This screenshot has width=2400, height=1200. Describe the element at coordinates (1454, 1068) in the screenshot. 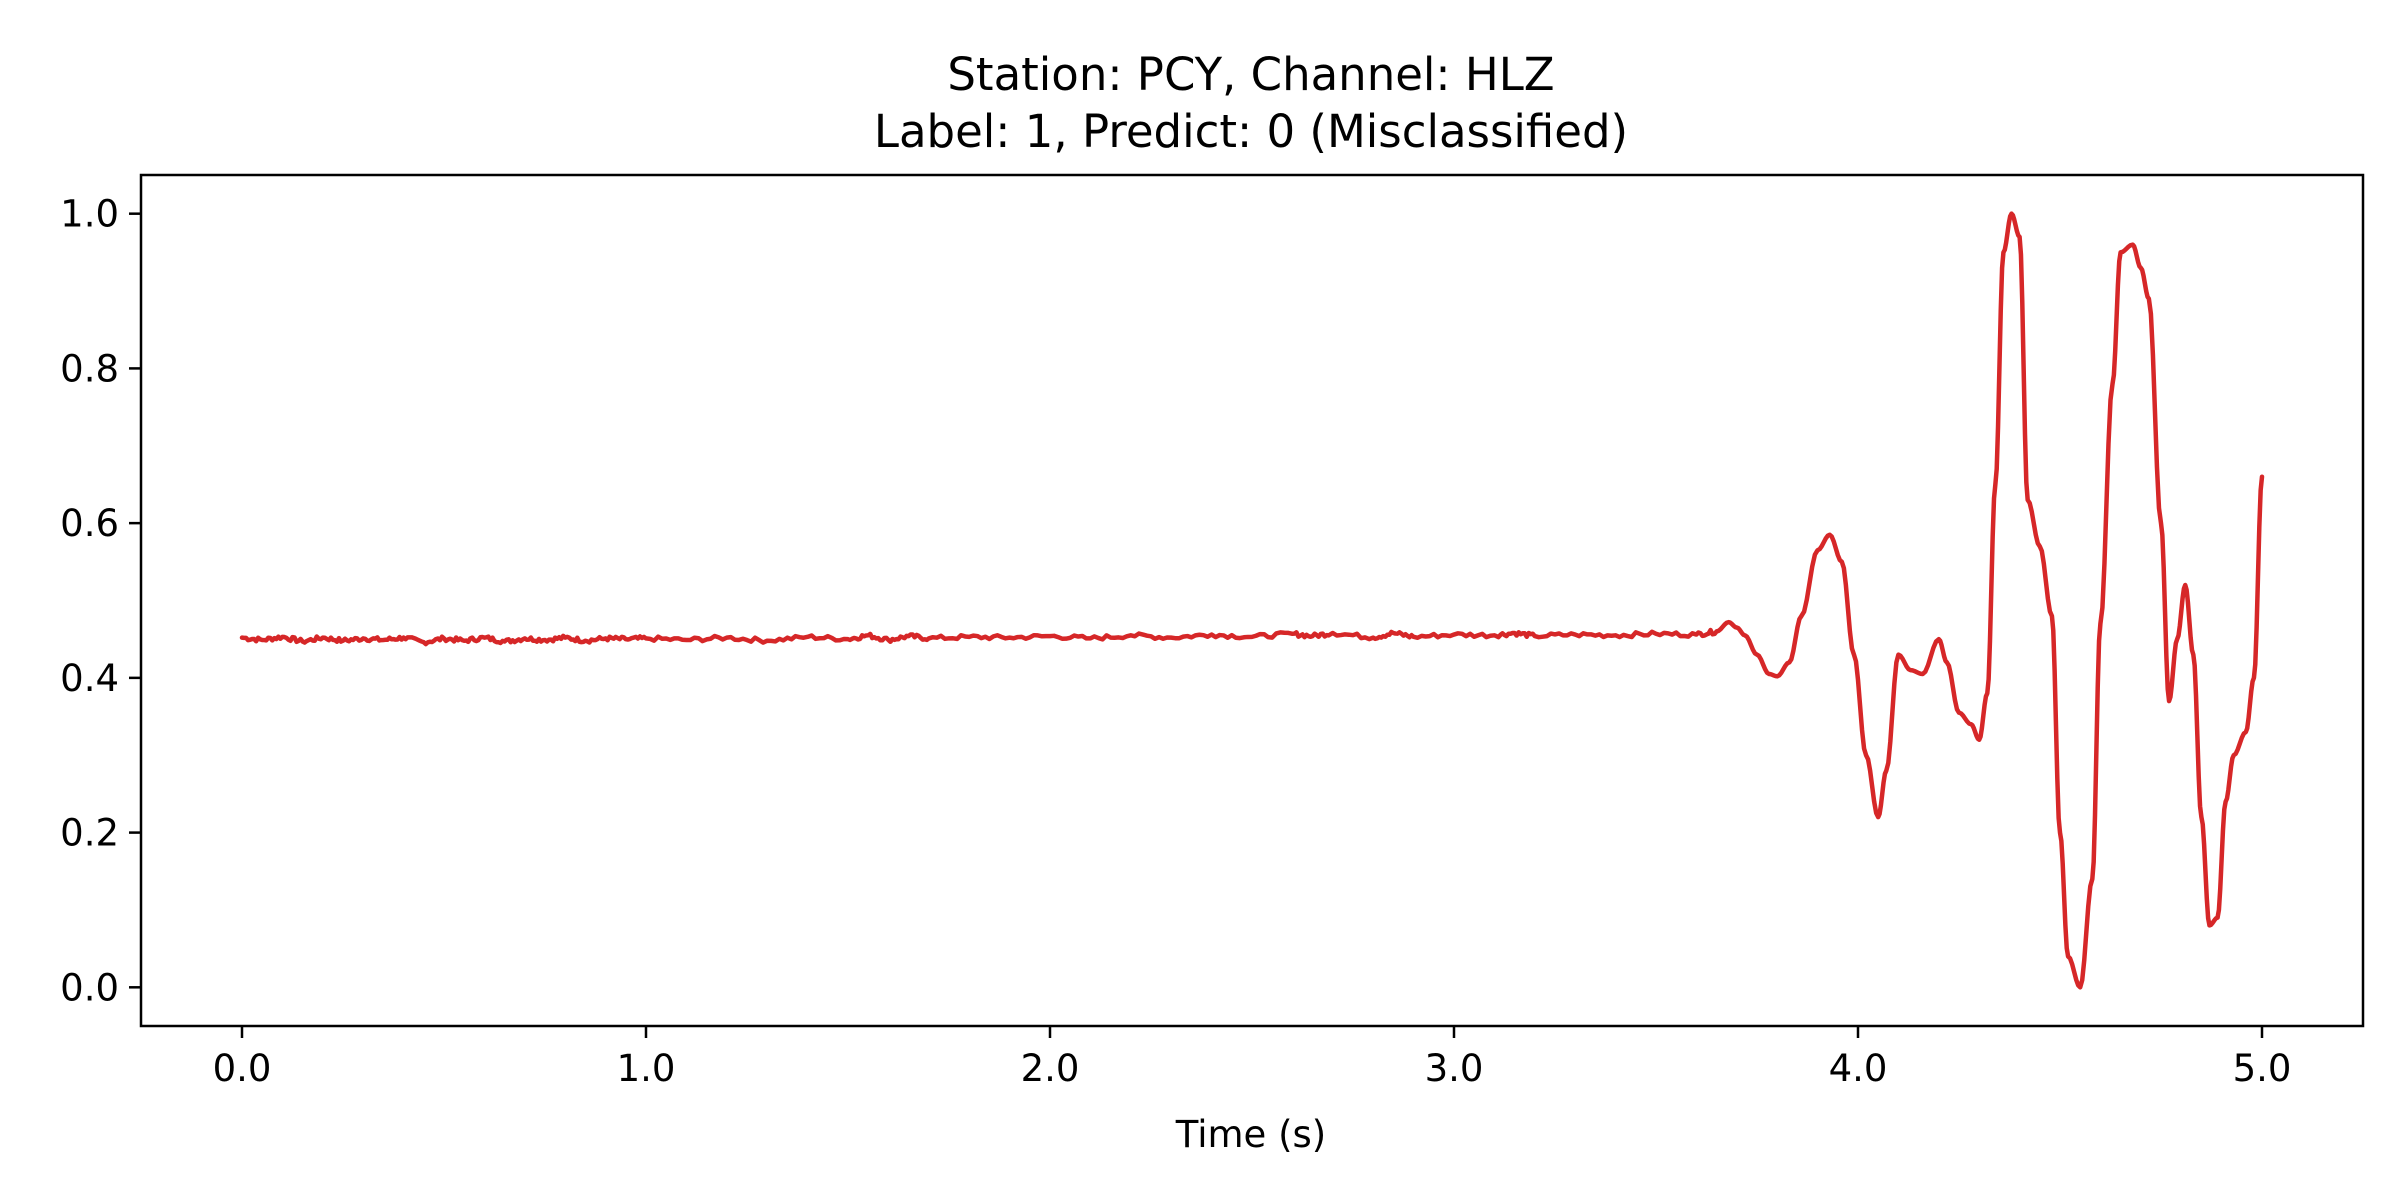

I see `x-tick-label: 3.0` at that location.